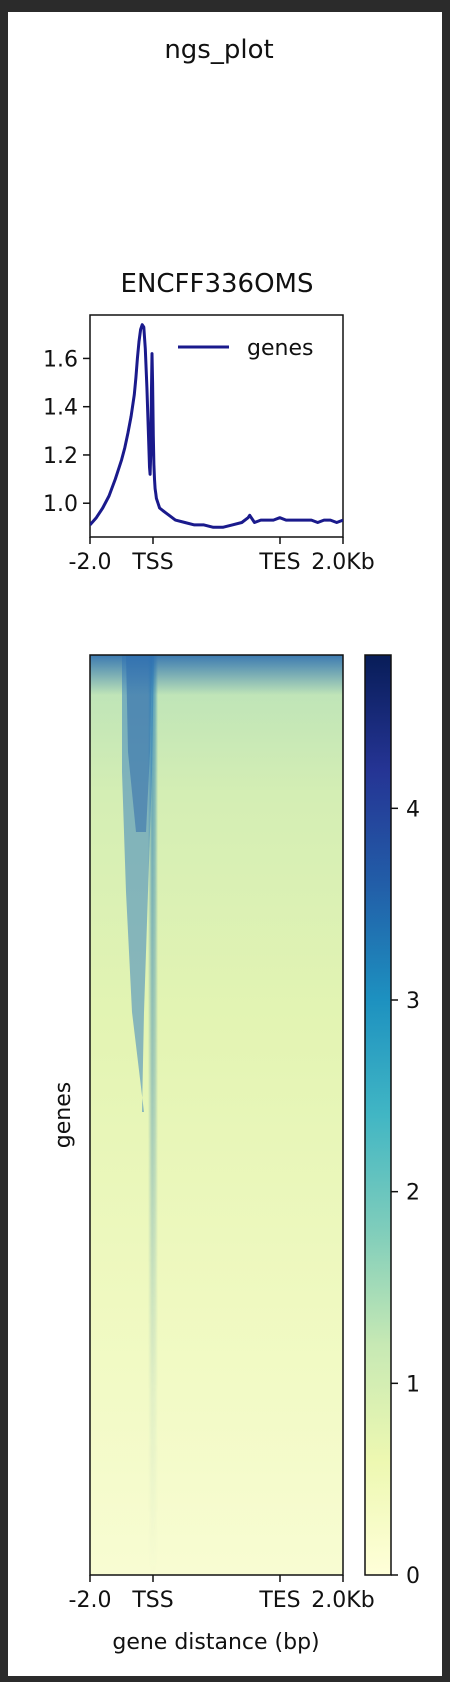 The image size is (450, 1682). What do you see at coordinates (378, 1115) in the screenshot?
I see `colorbar-gradient` at bounding box center [378, 1115].